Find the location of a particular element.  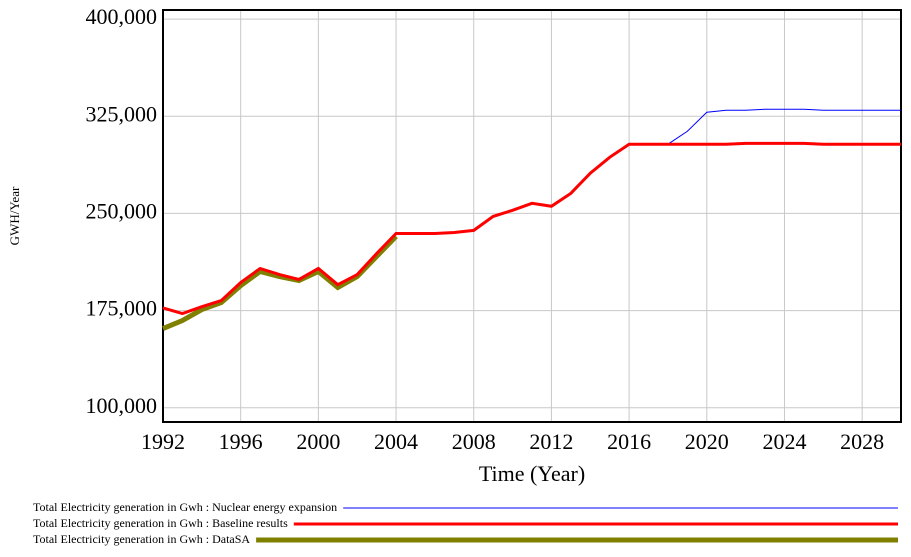

y-tick-label: 175,000 is located at coordinates (122, 308).